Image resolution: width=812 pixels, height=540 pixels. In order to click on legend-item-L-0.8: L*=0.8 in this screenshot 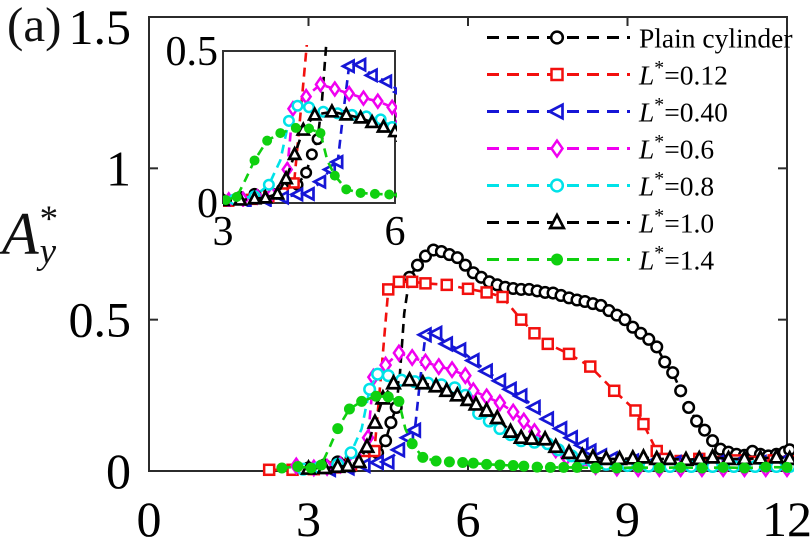, I will do `click(600, 185)`.